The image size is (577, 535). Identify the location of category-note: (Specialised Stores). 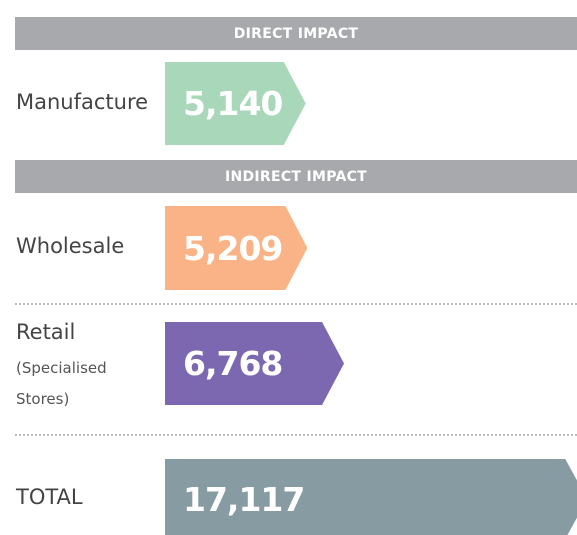
(61, 383).